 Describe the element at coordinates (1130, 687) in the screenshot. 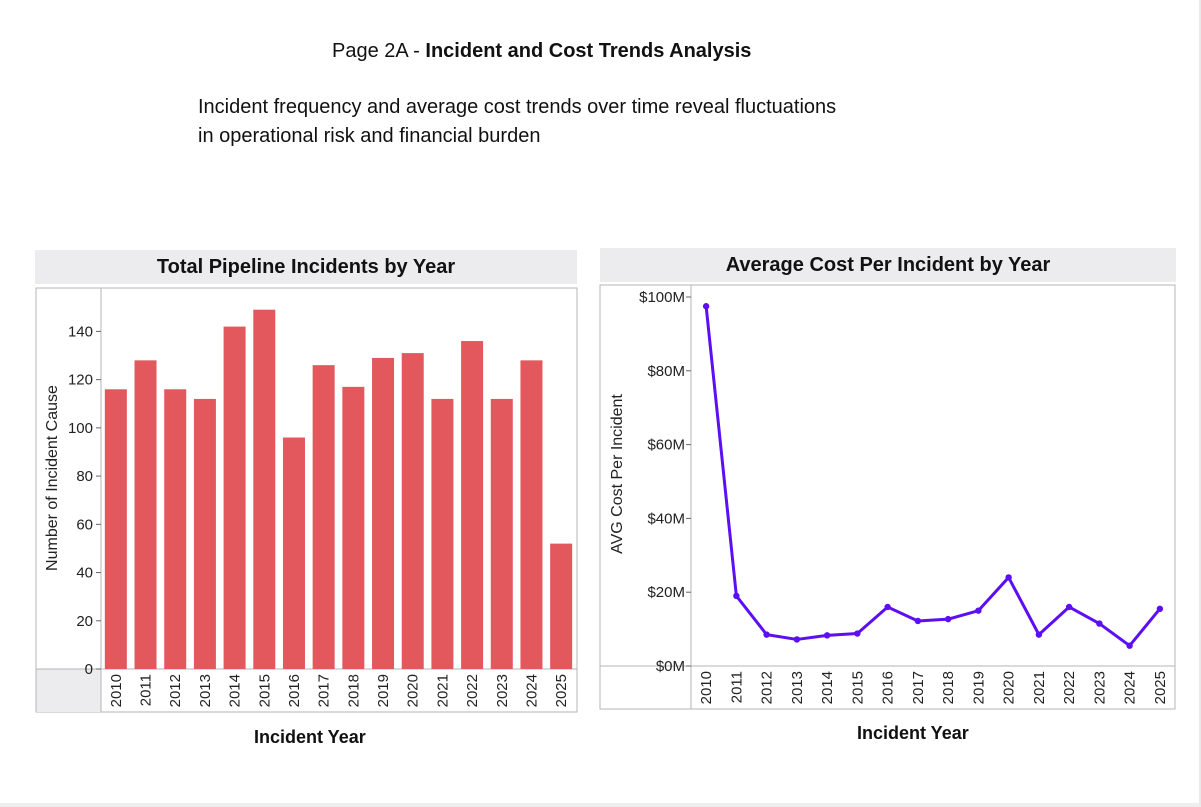

I see `line-chart-x-tick-label: 2024` at that location.